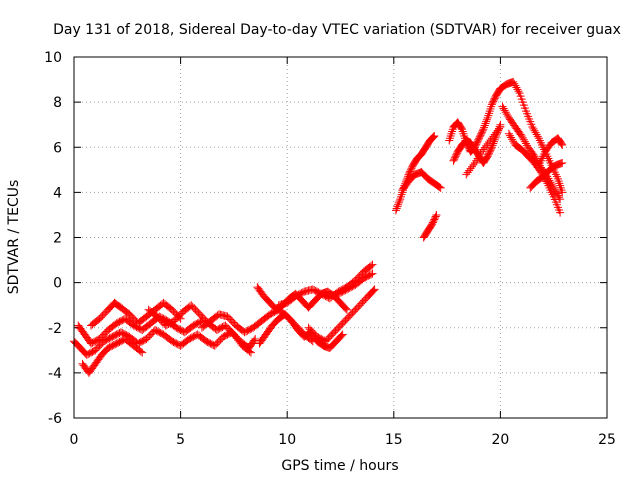 The image size is (640, 480). I want to click on x-tick-label: 0, so click(74, 440).